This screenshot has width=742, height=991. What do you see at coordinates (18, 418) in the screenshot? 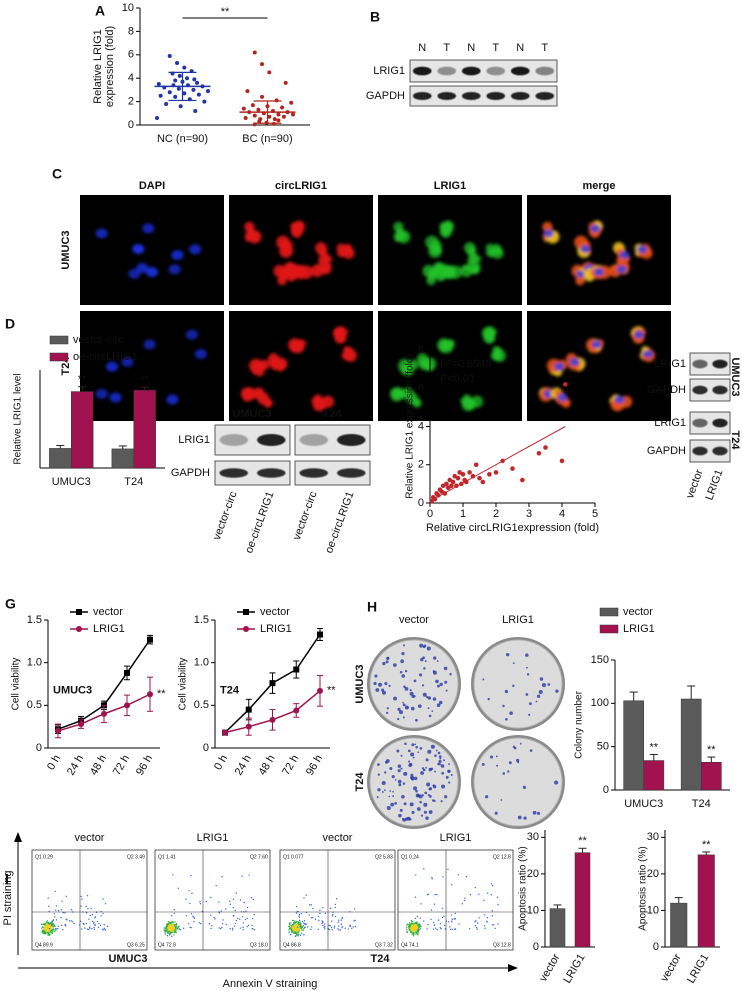
I see `y-axis-label: Relative LRIG1 level` at bounding box center [18, 418].